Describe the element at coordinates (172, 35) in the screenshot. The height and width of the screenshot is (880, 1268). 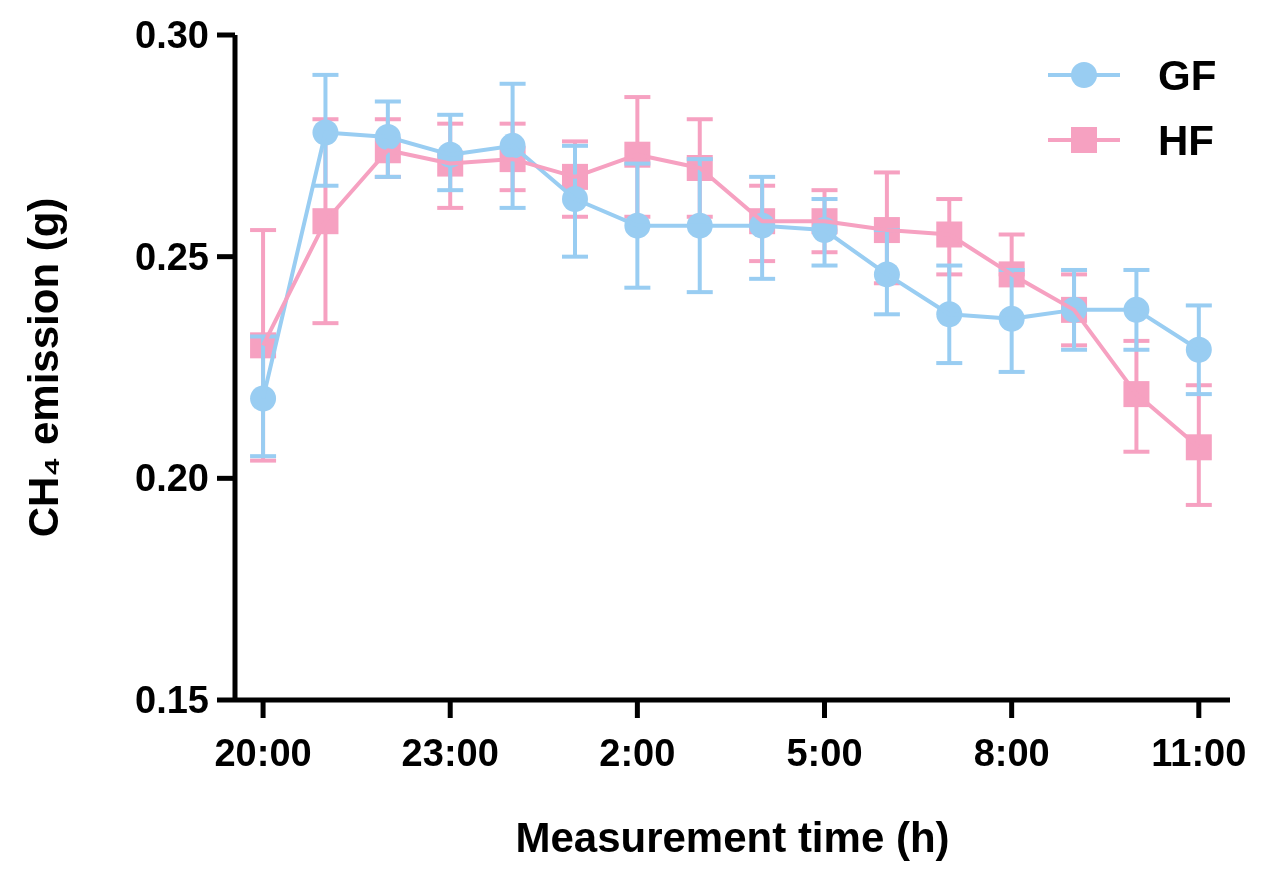
I see `y-tick-label: 0.30` at that location.